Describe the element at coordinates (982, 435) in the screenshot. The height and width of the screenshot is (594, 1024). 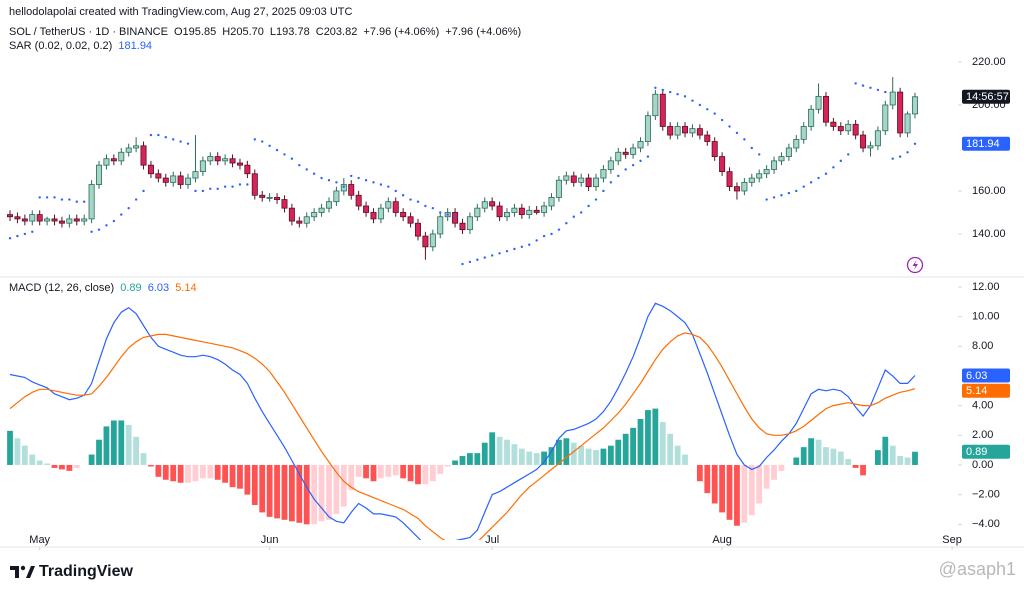
I see `y-tick-label: 2.00` at that location.